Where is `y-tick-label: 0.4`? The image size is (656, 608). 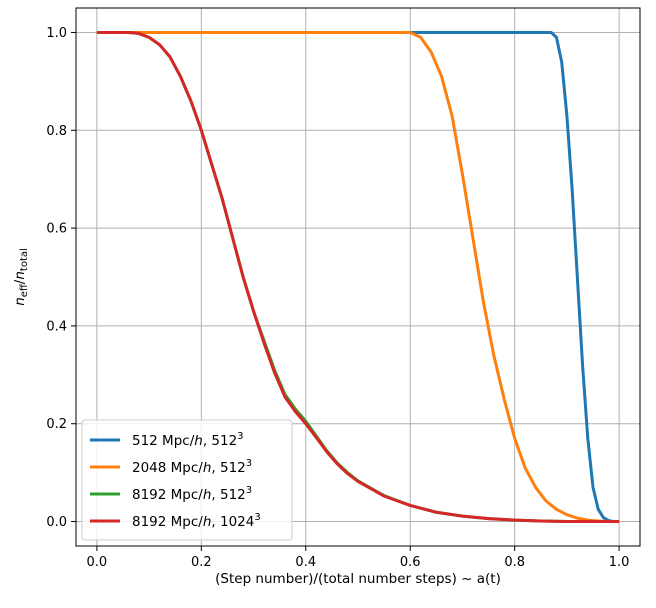 y-tick-label: 0.4 is located at coordinates (56, 326).